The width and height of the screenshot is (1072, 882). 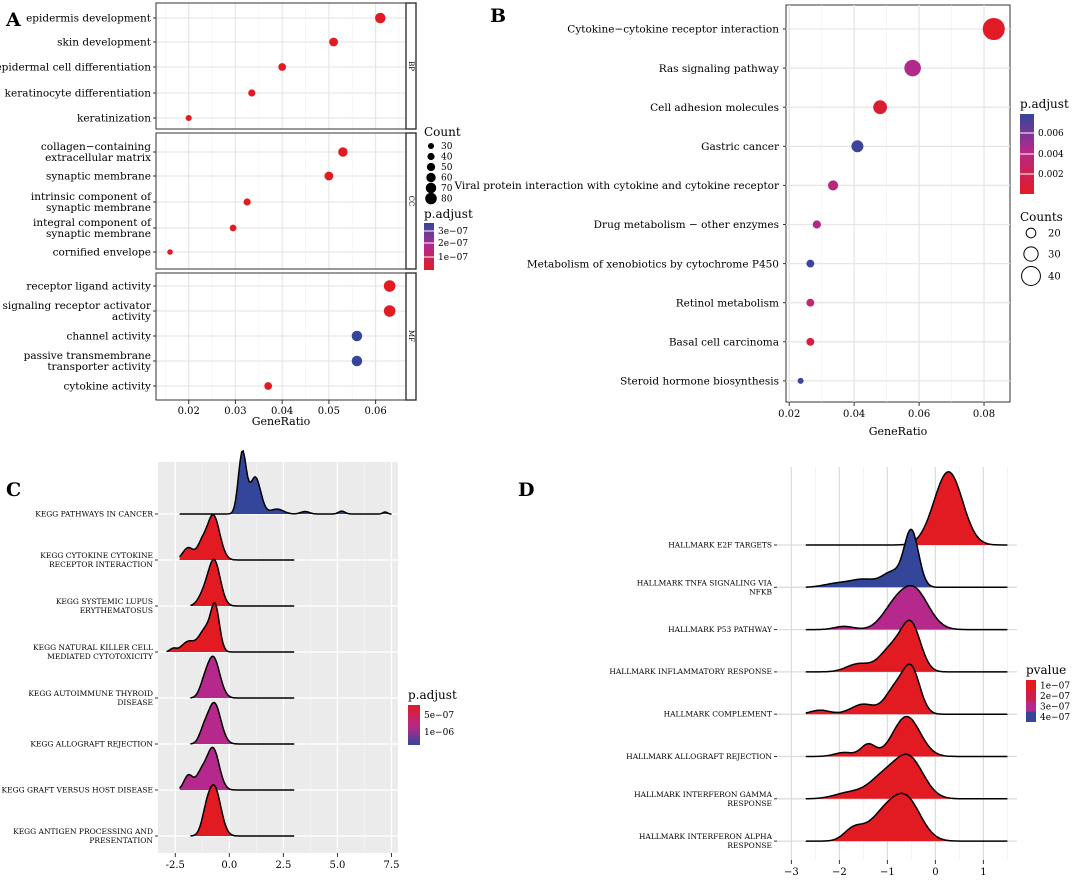 I want to click on term-label: receptor ligand activity, so click(x=88, y=287).